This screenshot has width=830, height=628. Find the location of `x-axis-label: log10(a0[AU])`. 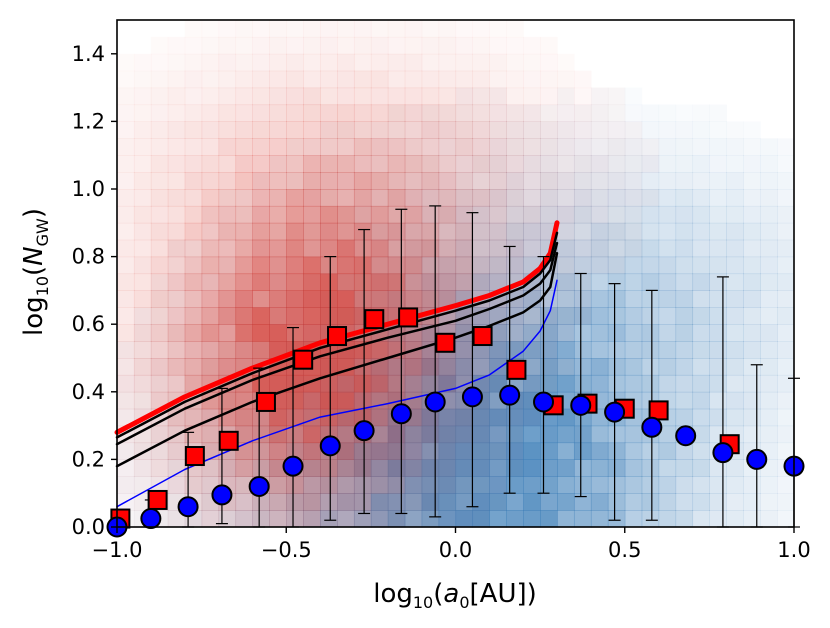

x-axis-label: log10(a0[AU]) is located at coordinates (455, 595).